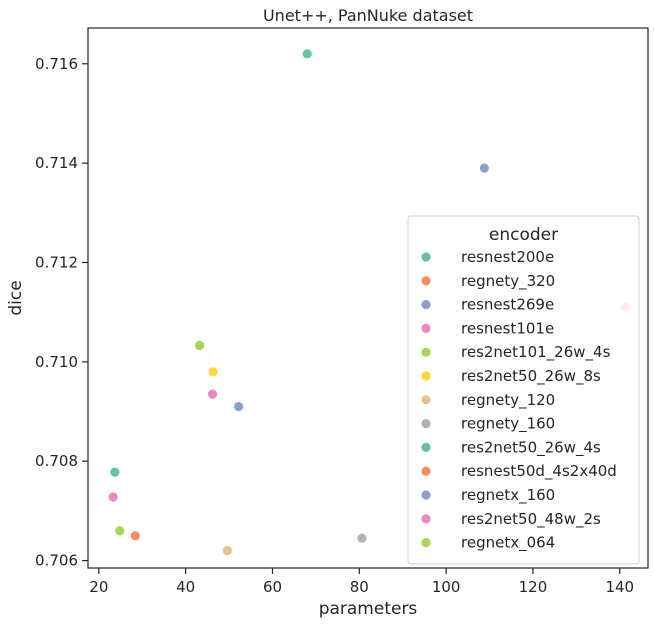  What do you see at coordinates (212, 394) in the screenshot?
I see `data-point-resnest101e` at bounding box center [212, 394].